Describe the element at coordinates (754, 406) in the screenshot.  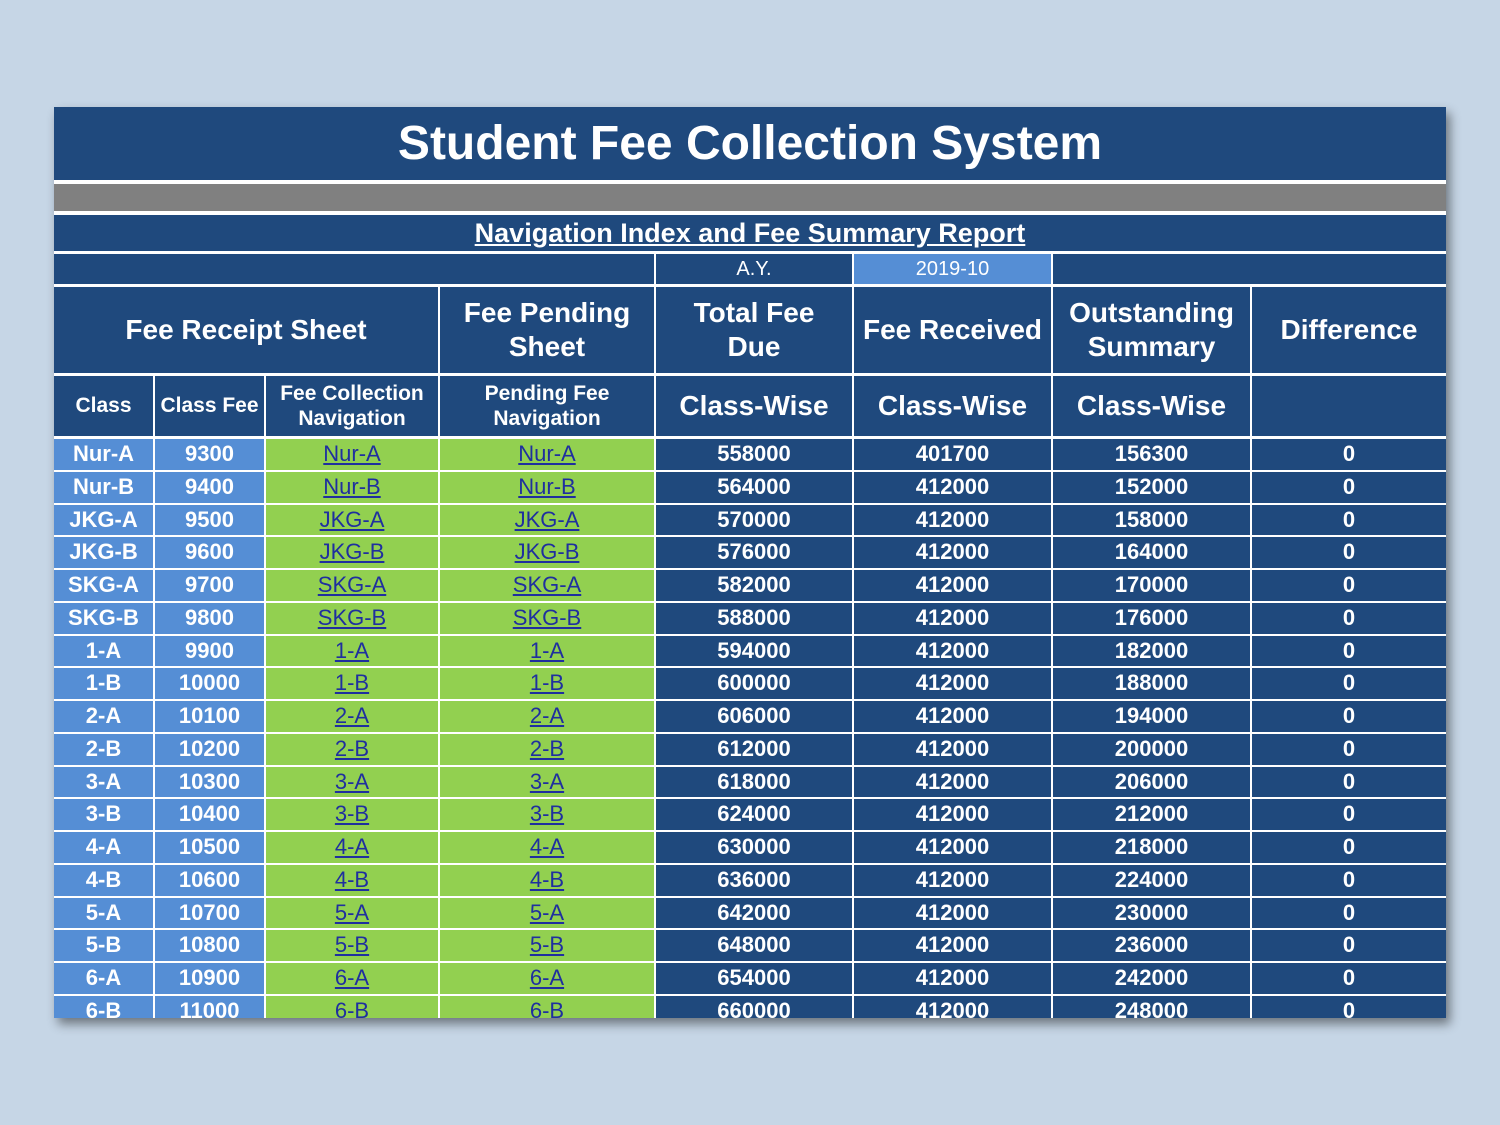
I see `column-header: Class-Wise` at that location.